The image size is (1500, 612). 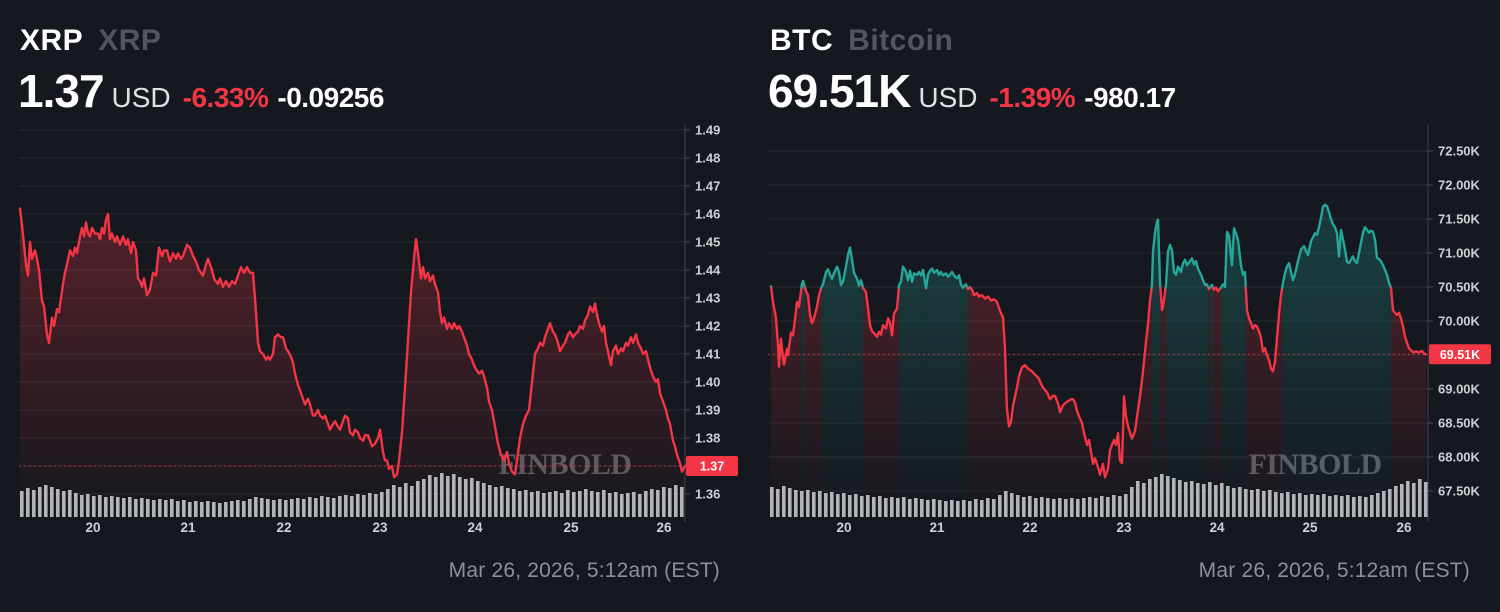 What do you see at coordinates (61, 91) in the screenshot?
I see `current-price: 1.37` at bounding box center [61, 91].